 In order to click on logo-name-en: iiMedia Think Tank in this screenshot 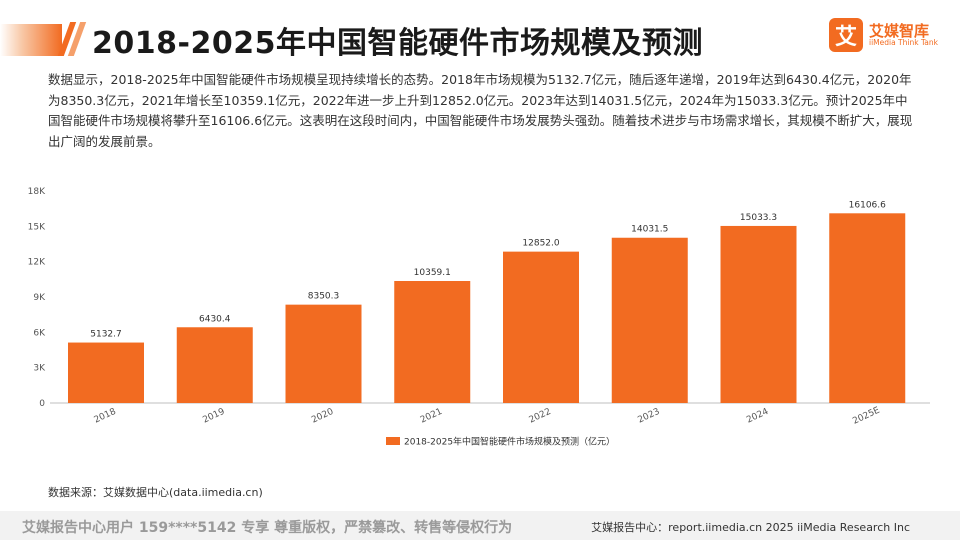, I will do `click(903, 43)`.